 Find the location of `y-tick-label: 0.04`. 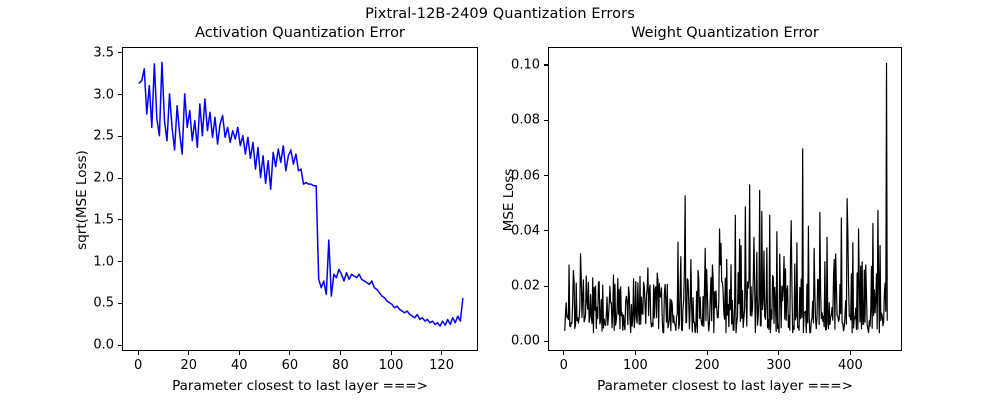

y-tick-label: 0.04 is located at coordinates (525, 231).